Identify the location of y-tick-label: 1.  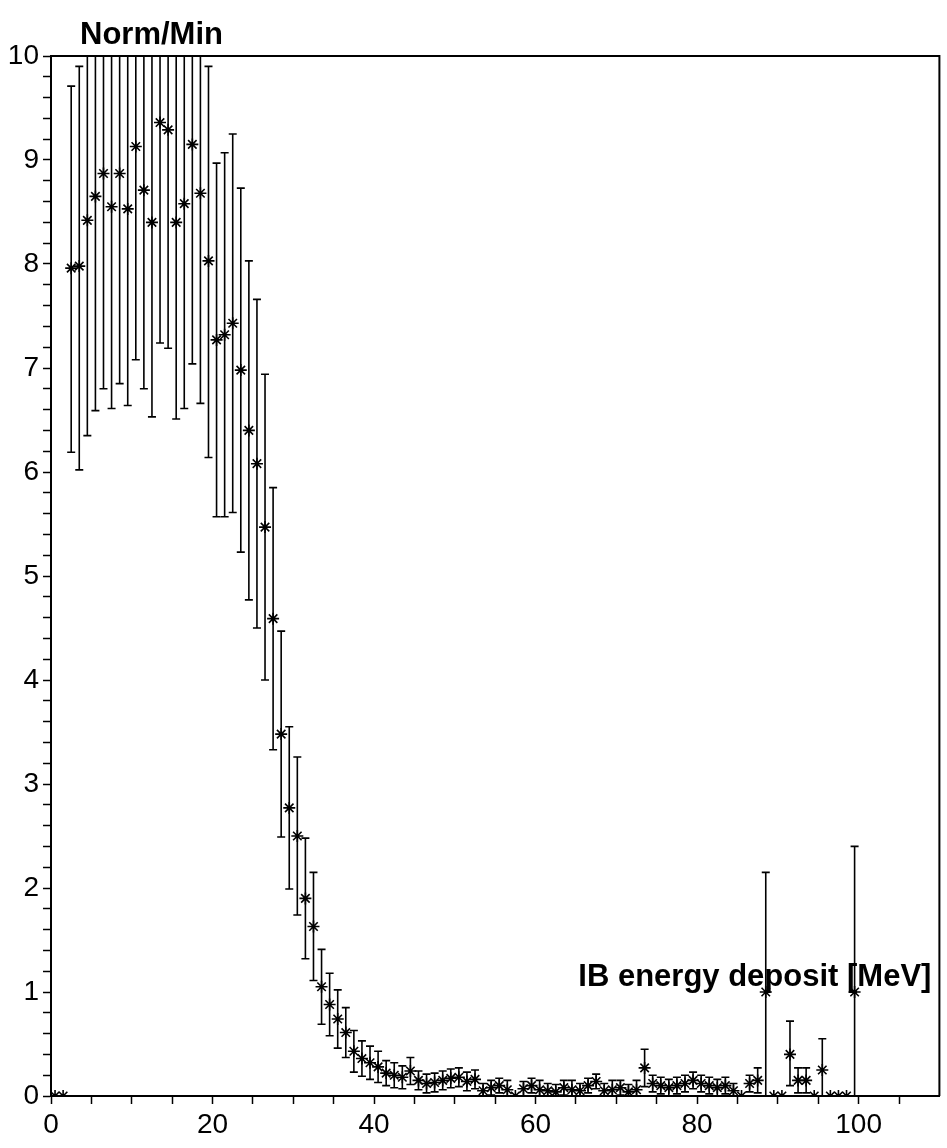
(31, 990).